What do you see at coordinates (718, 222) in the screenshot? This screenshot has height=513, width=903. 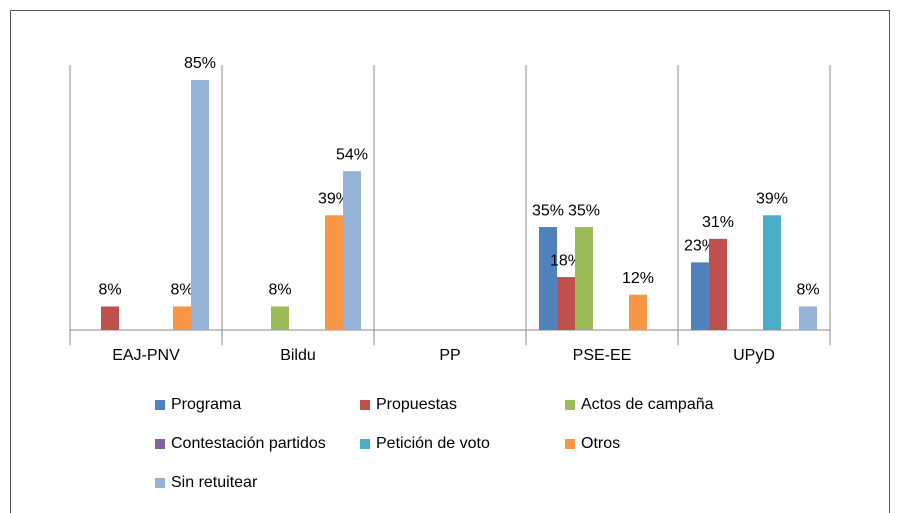 I see `data-label: 31%` at bounding box center [718, 222].